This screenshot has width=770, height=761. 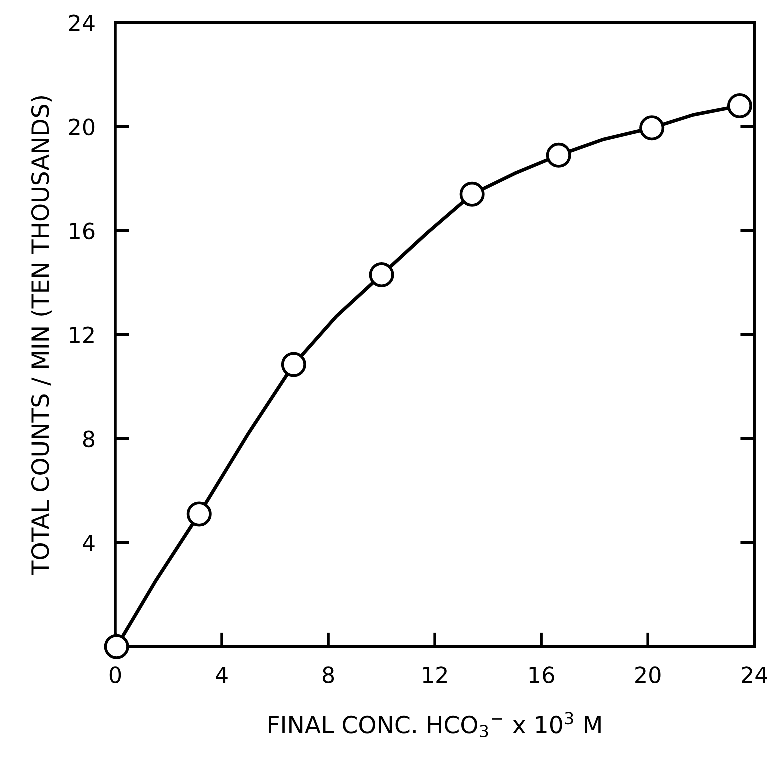 I want to click on x-tick-label: 16, so click(x=542, y=675).